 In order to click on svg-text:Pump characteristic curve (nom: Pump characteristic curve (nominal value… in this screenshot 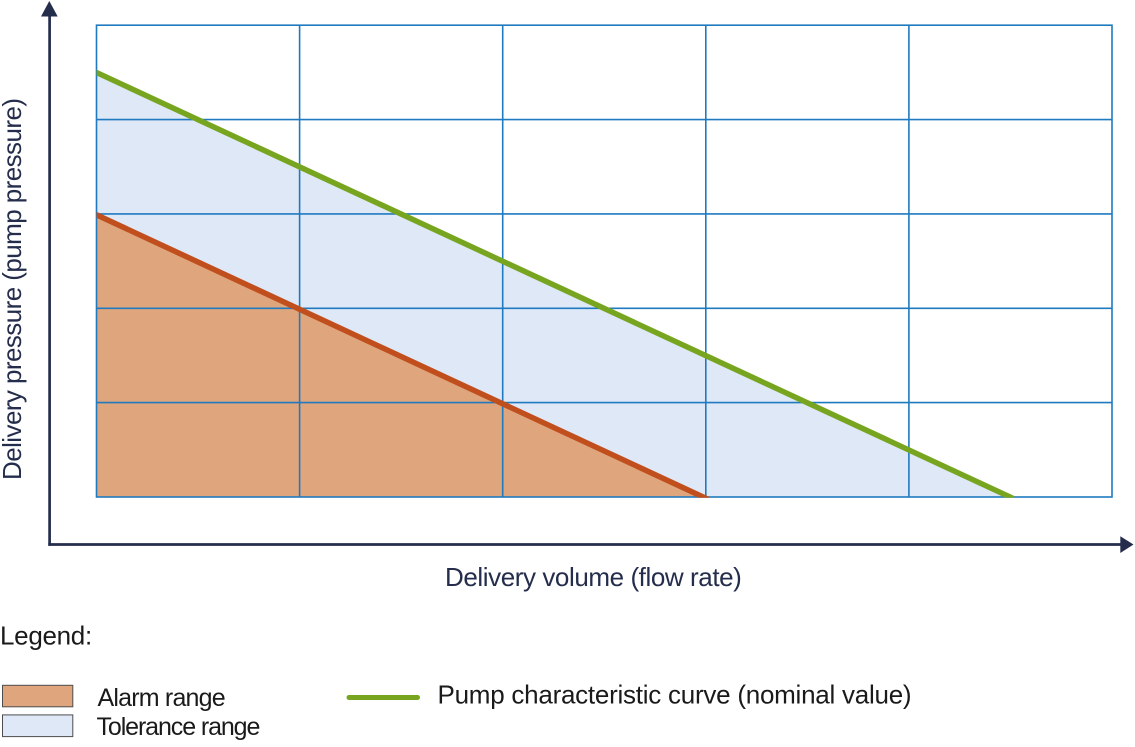, I will do `click(675, 695)`.